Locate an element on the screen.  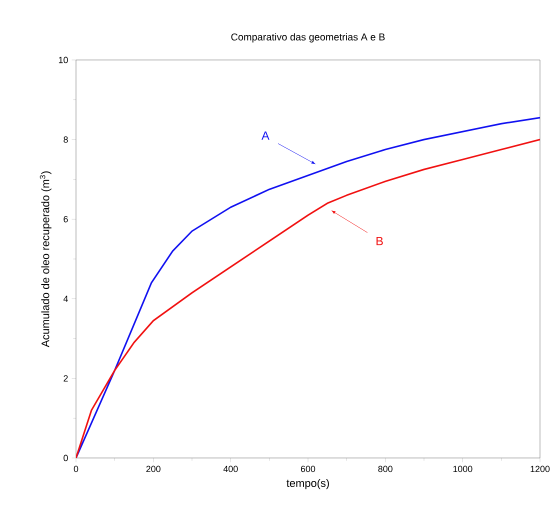
x-tick-label: 1200 is located at coordinates (540, 469).